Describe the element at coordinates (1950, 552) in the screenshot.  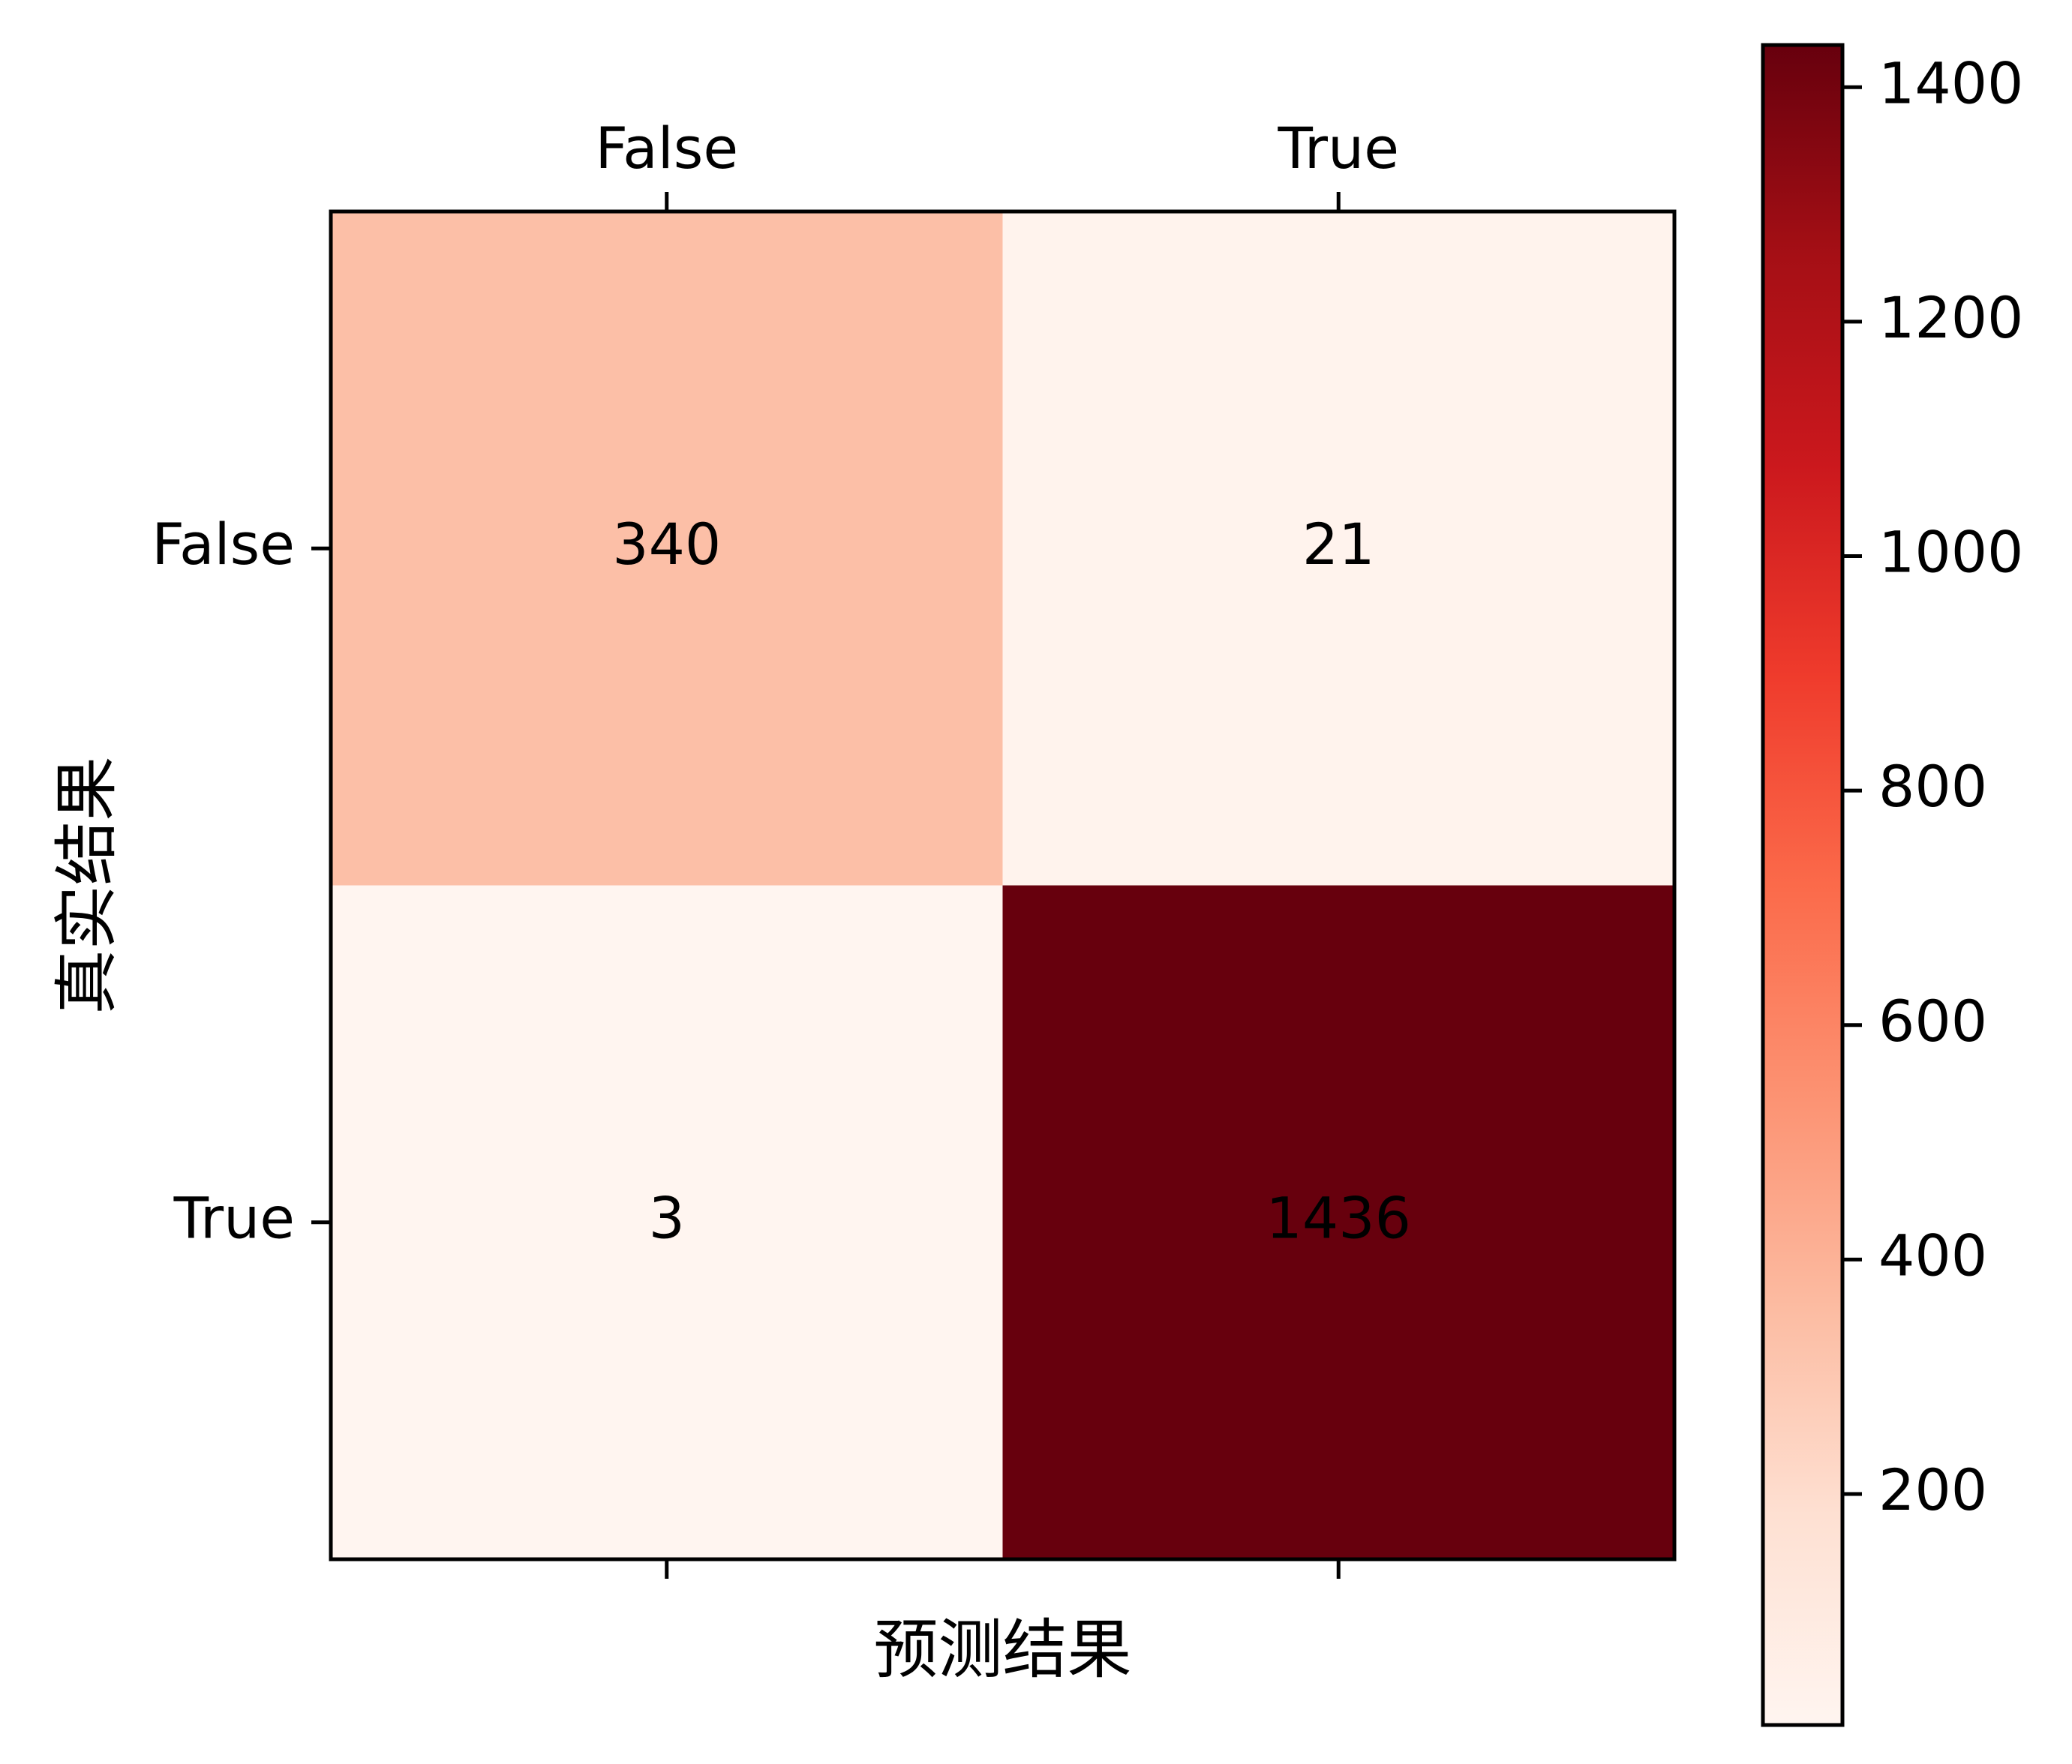
I see `colorbar-tick-label: 1000` at that location.